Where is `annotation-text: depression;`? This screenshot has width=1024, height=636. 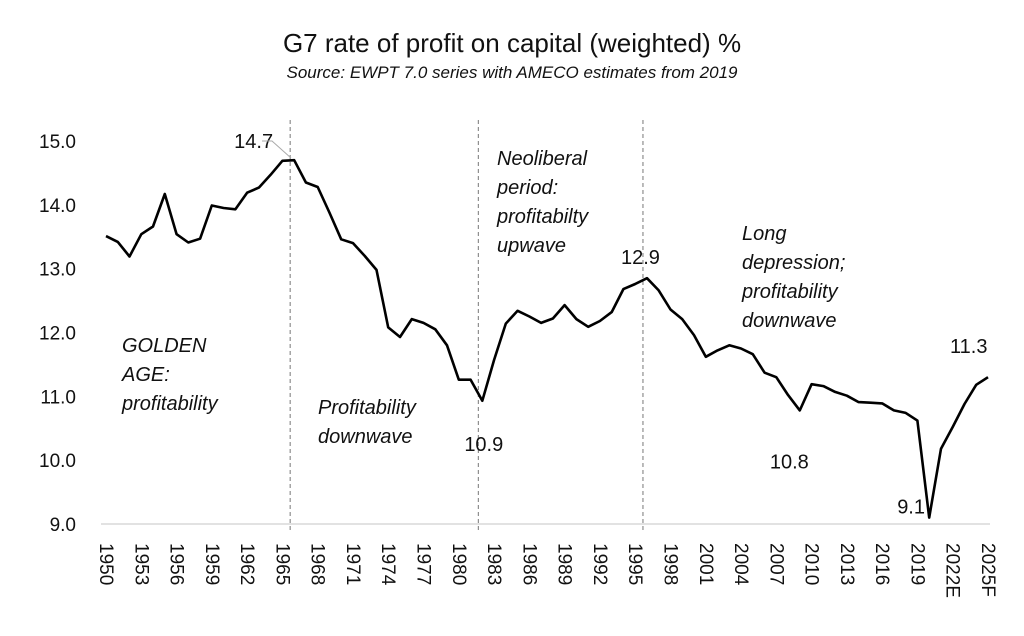
annotation-text: depression; is located at coordinates (793, 263).